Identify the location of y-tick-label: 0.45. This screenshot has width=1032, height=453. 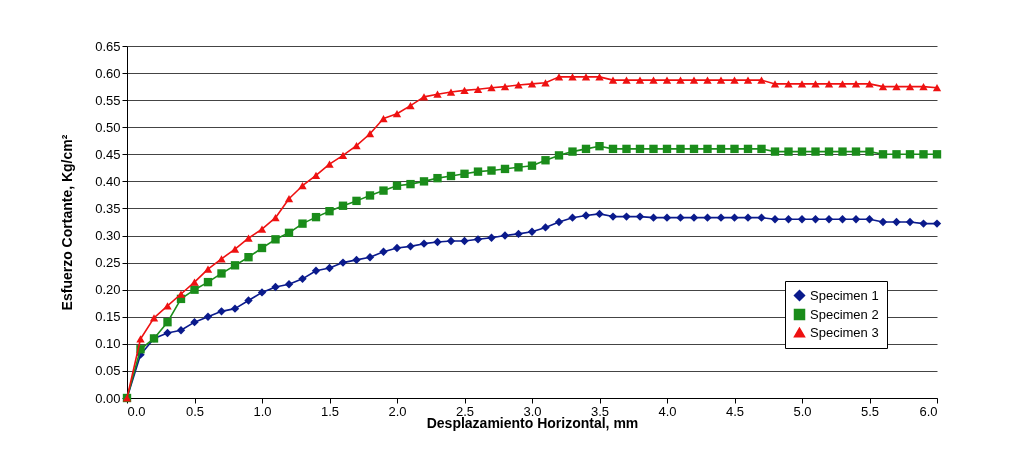
(108, 154).